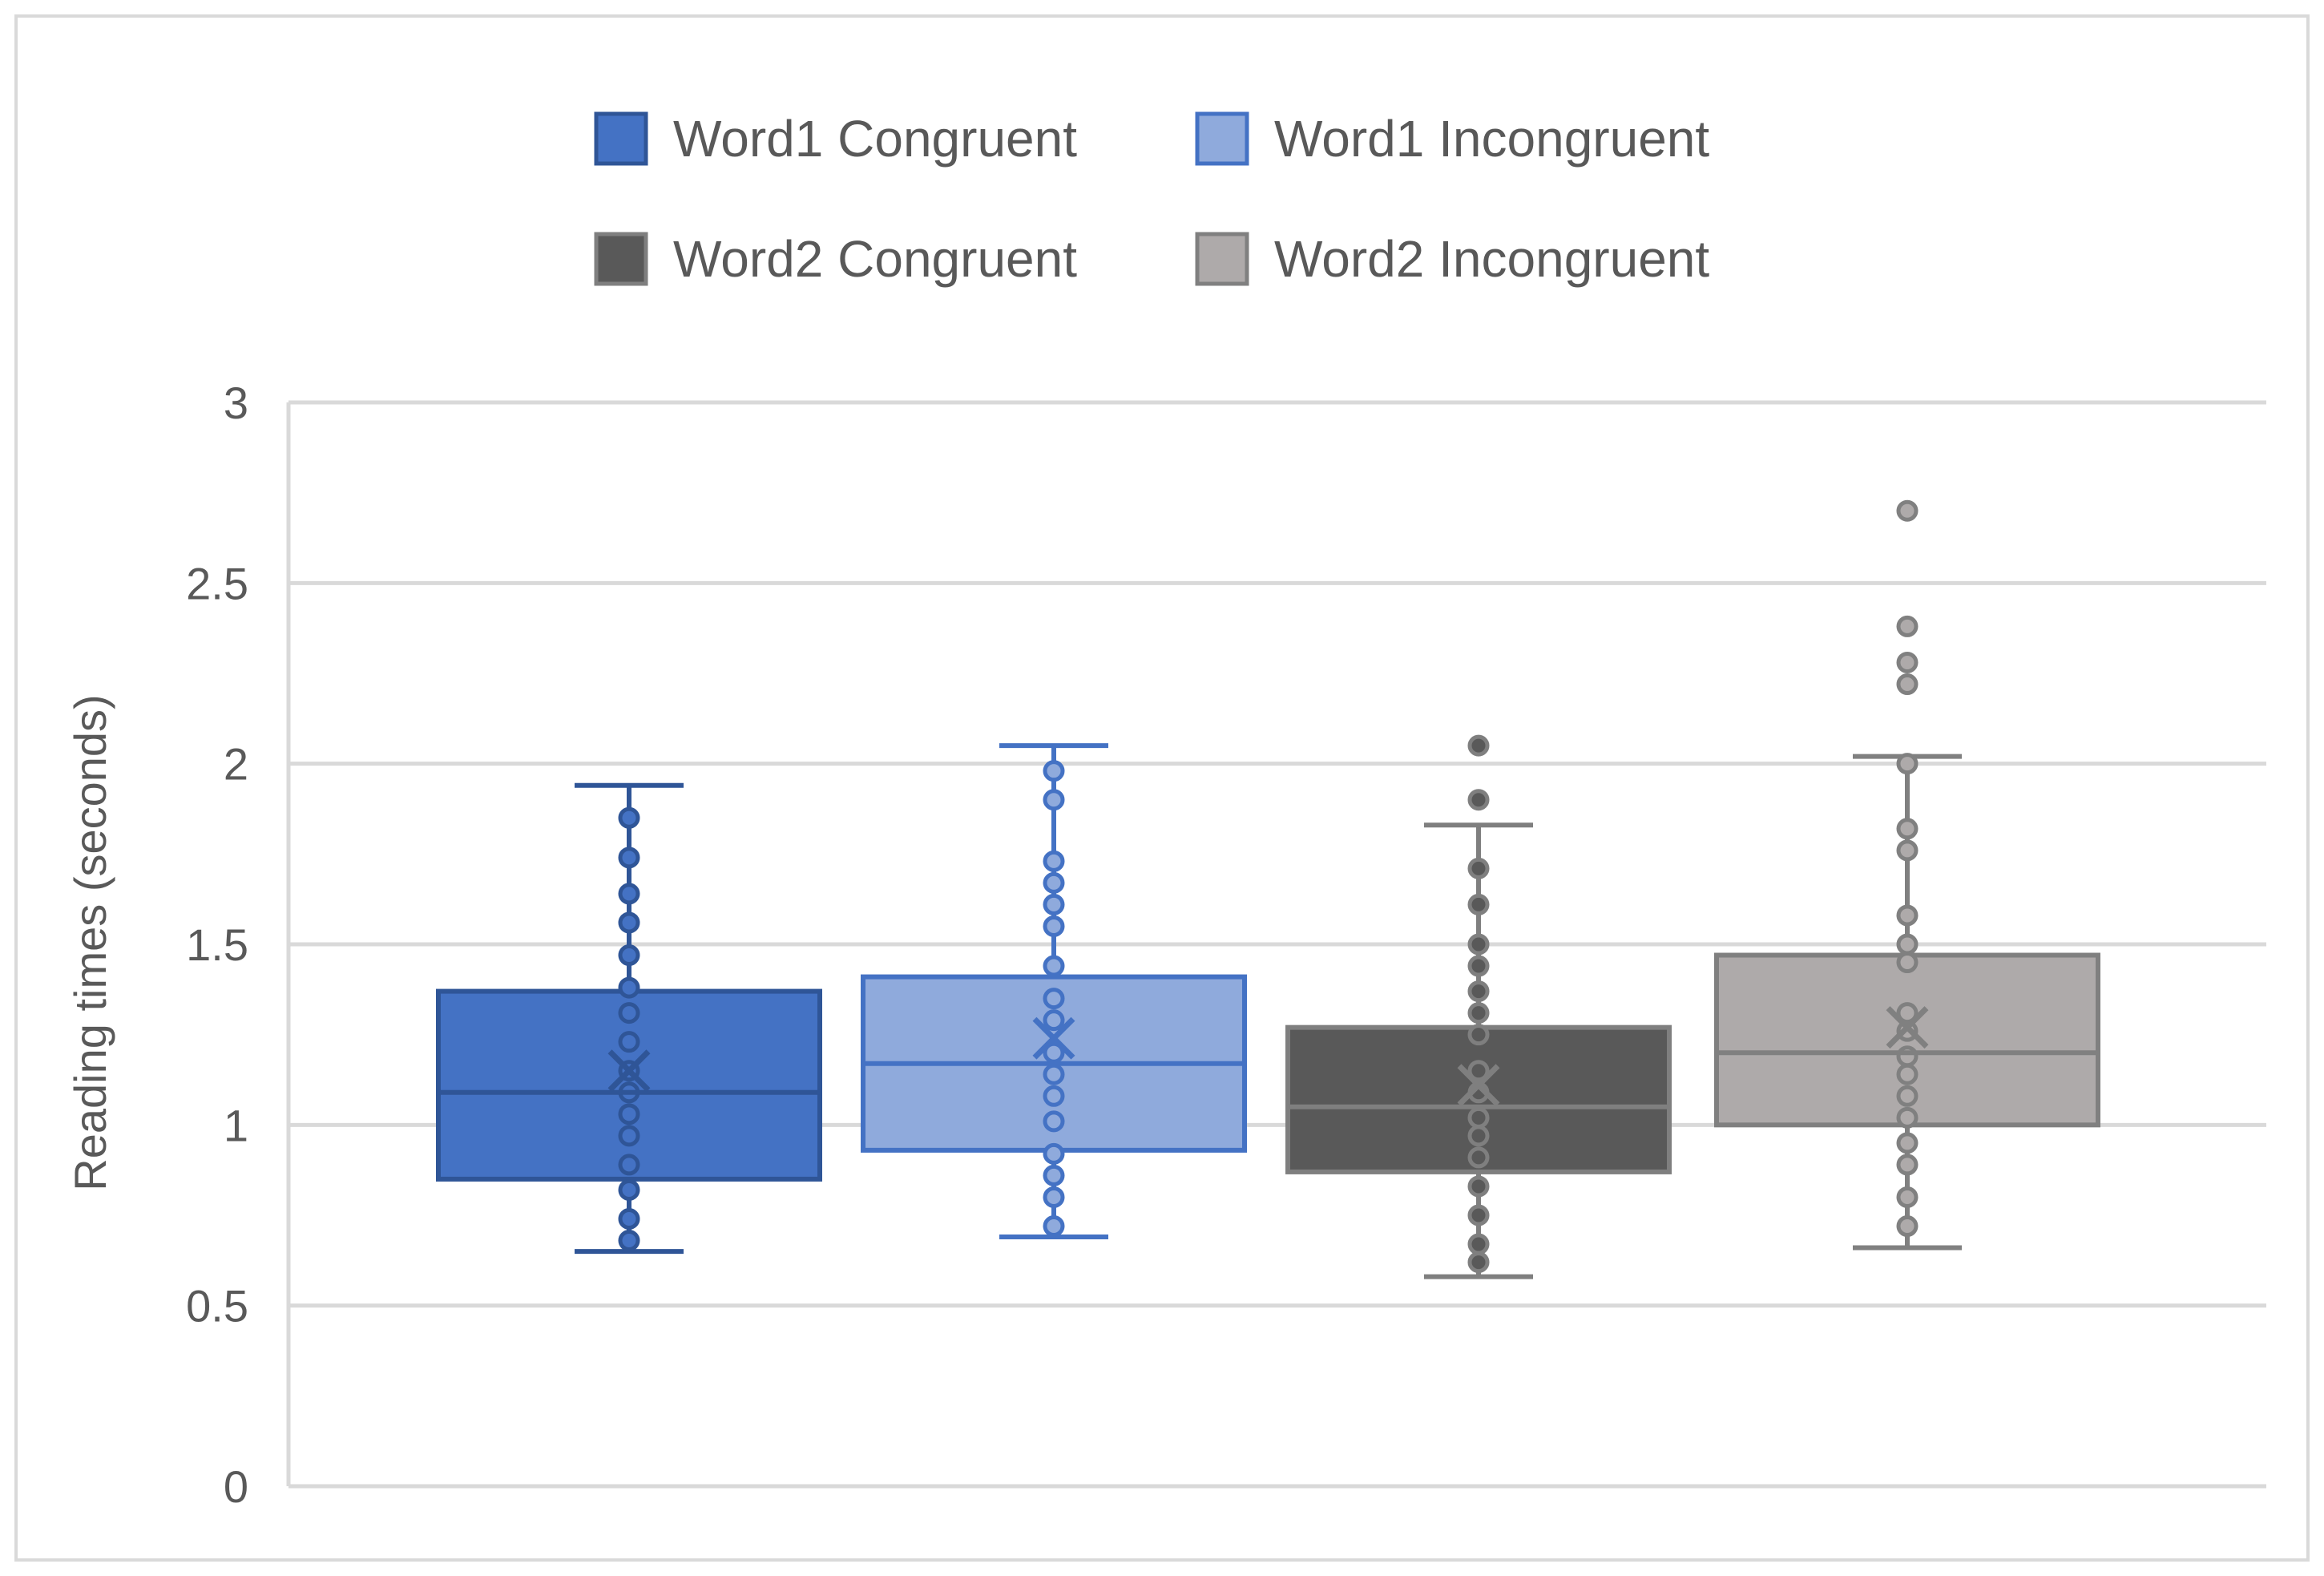 The height and width of the screenshot is (1576, 2324). I want to click on y-tick-label: 1.5, so click(217, 944).